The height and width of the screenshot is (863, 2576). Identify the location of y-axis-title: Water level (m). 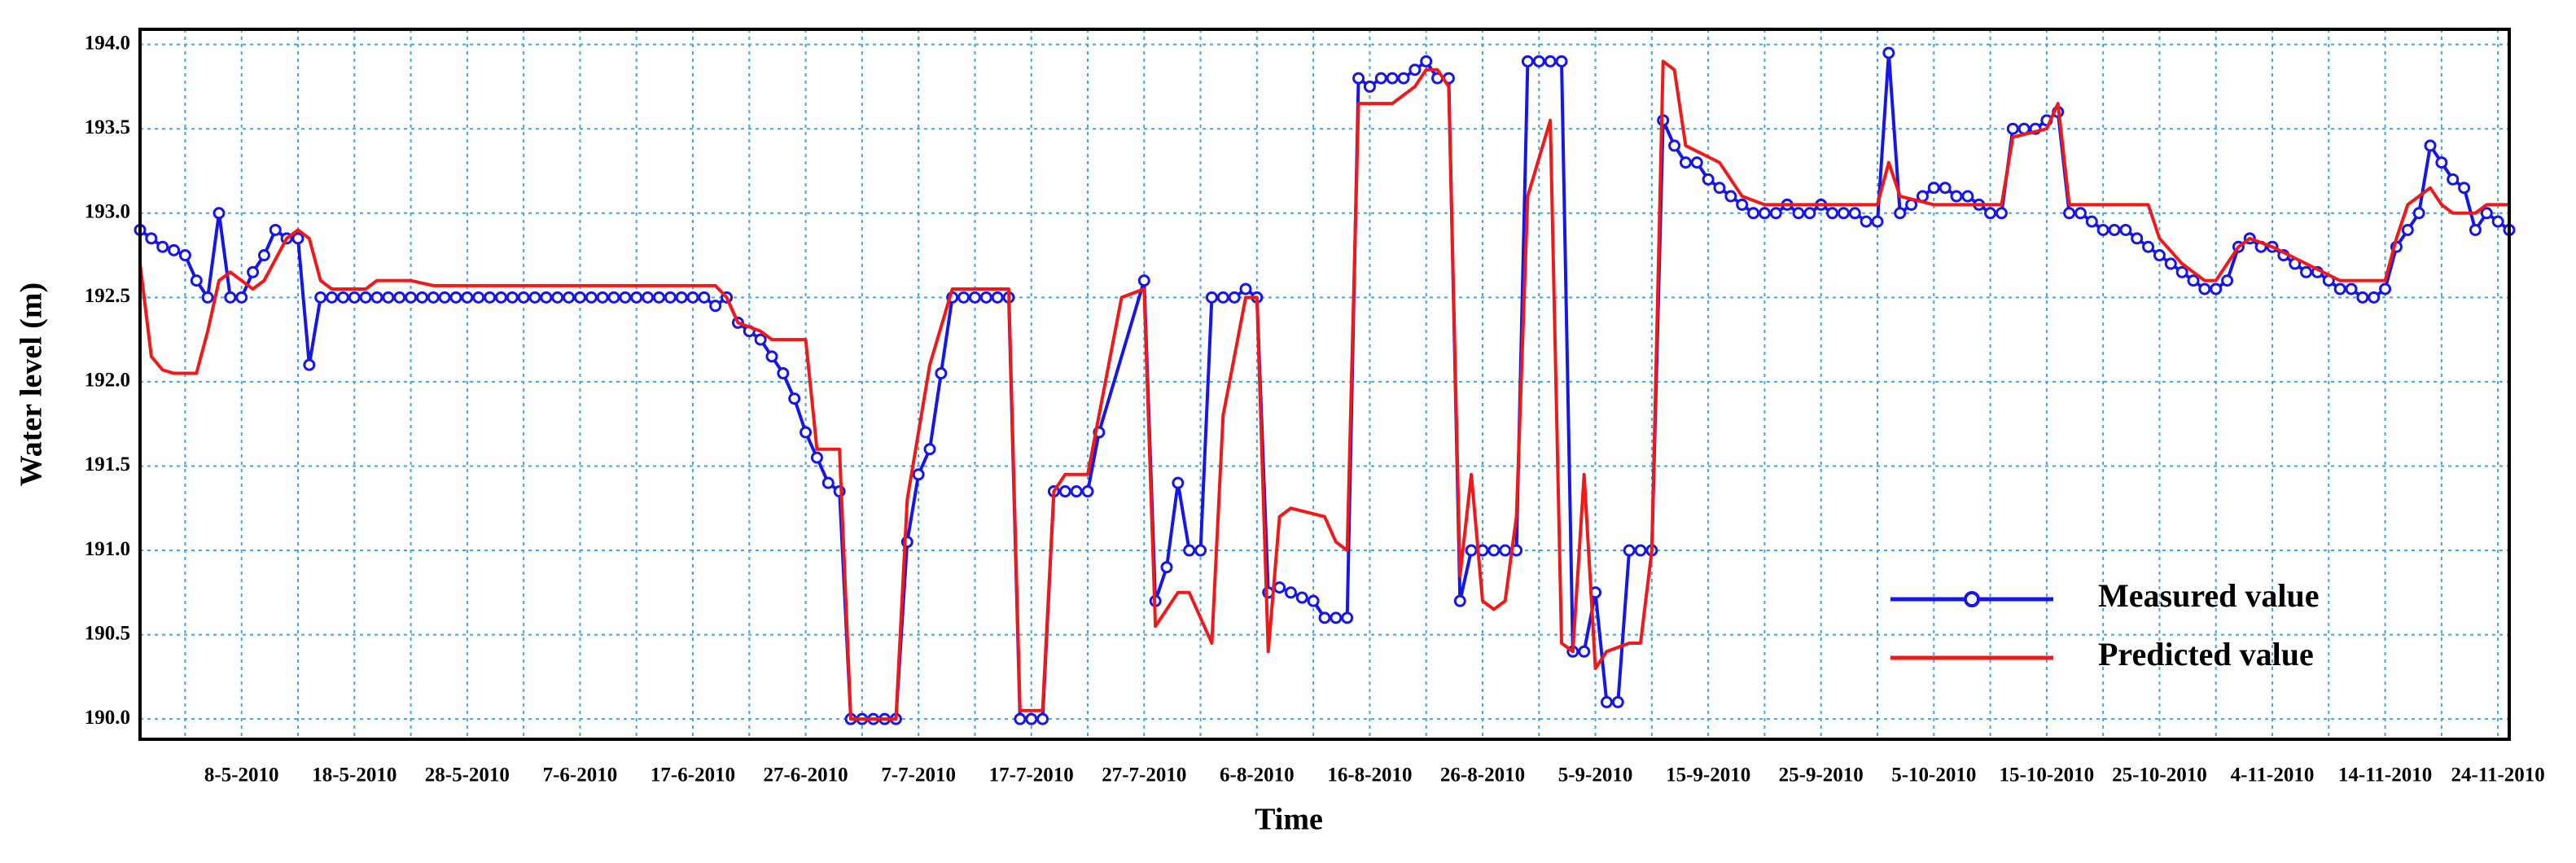
(32, 384).